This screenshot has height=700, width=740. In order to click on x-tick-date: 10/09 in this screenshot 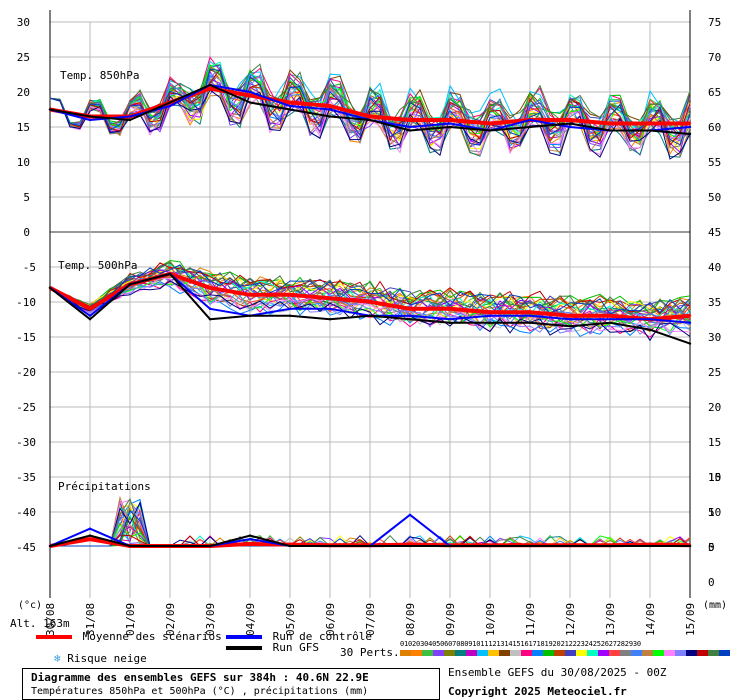, I will do `click(490, 619)`.